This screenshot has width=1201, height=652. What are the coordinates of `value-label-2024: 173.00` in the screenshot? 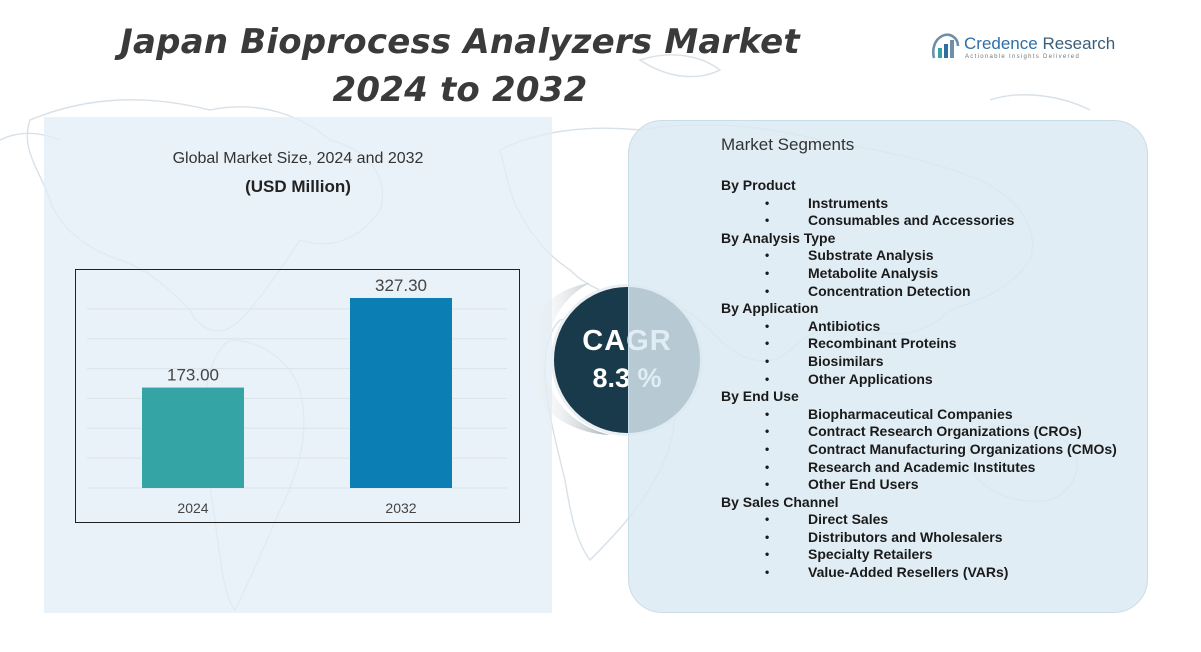 It's located at (193, 375).